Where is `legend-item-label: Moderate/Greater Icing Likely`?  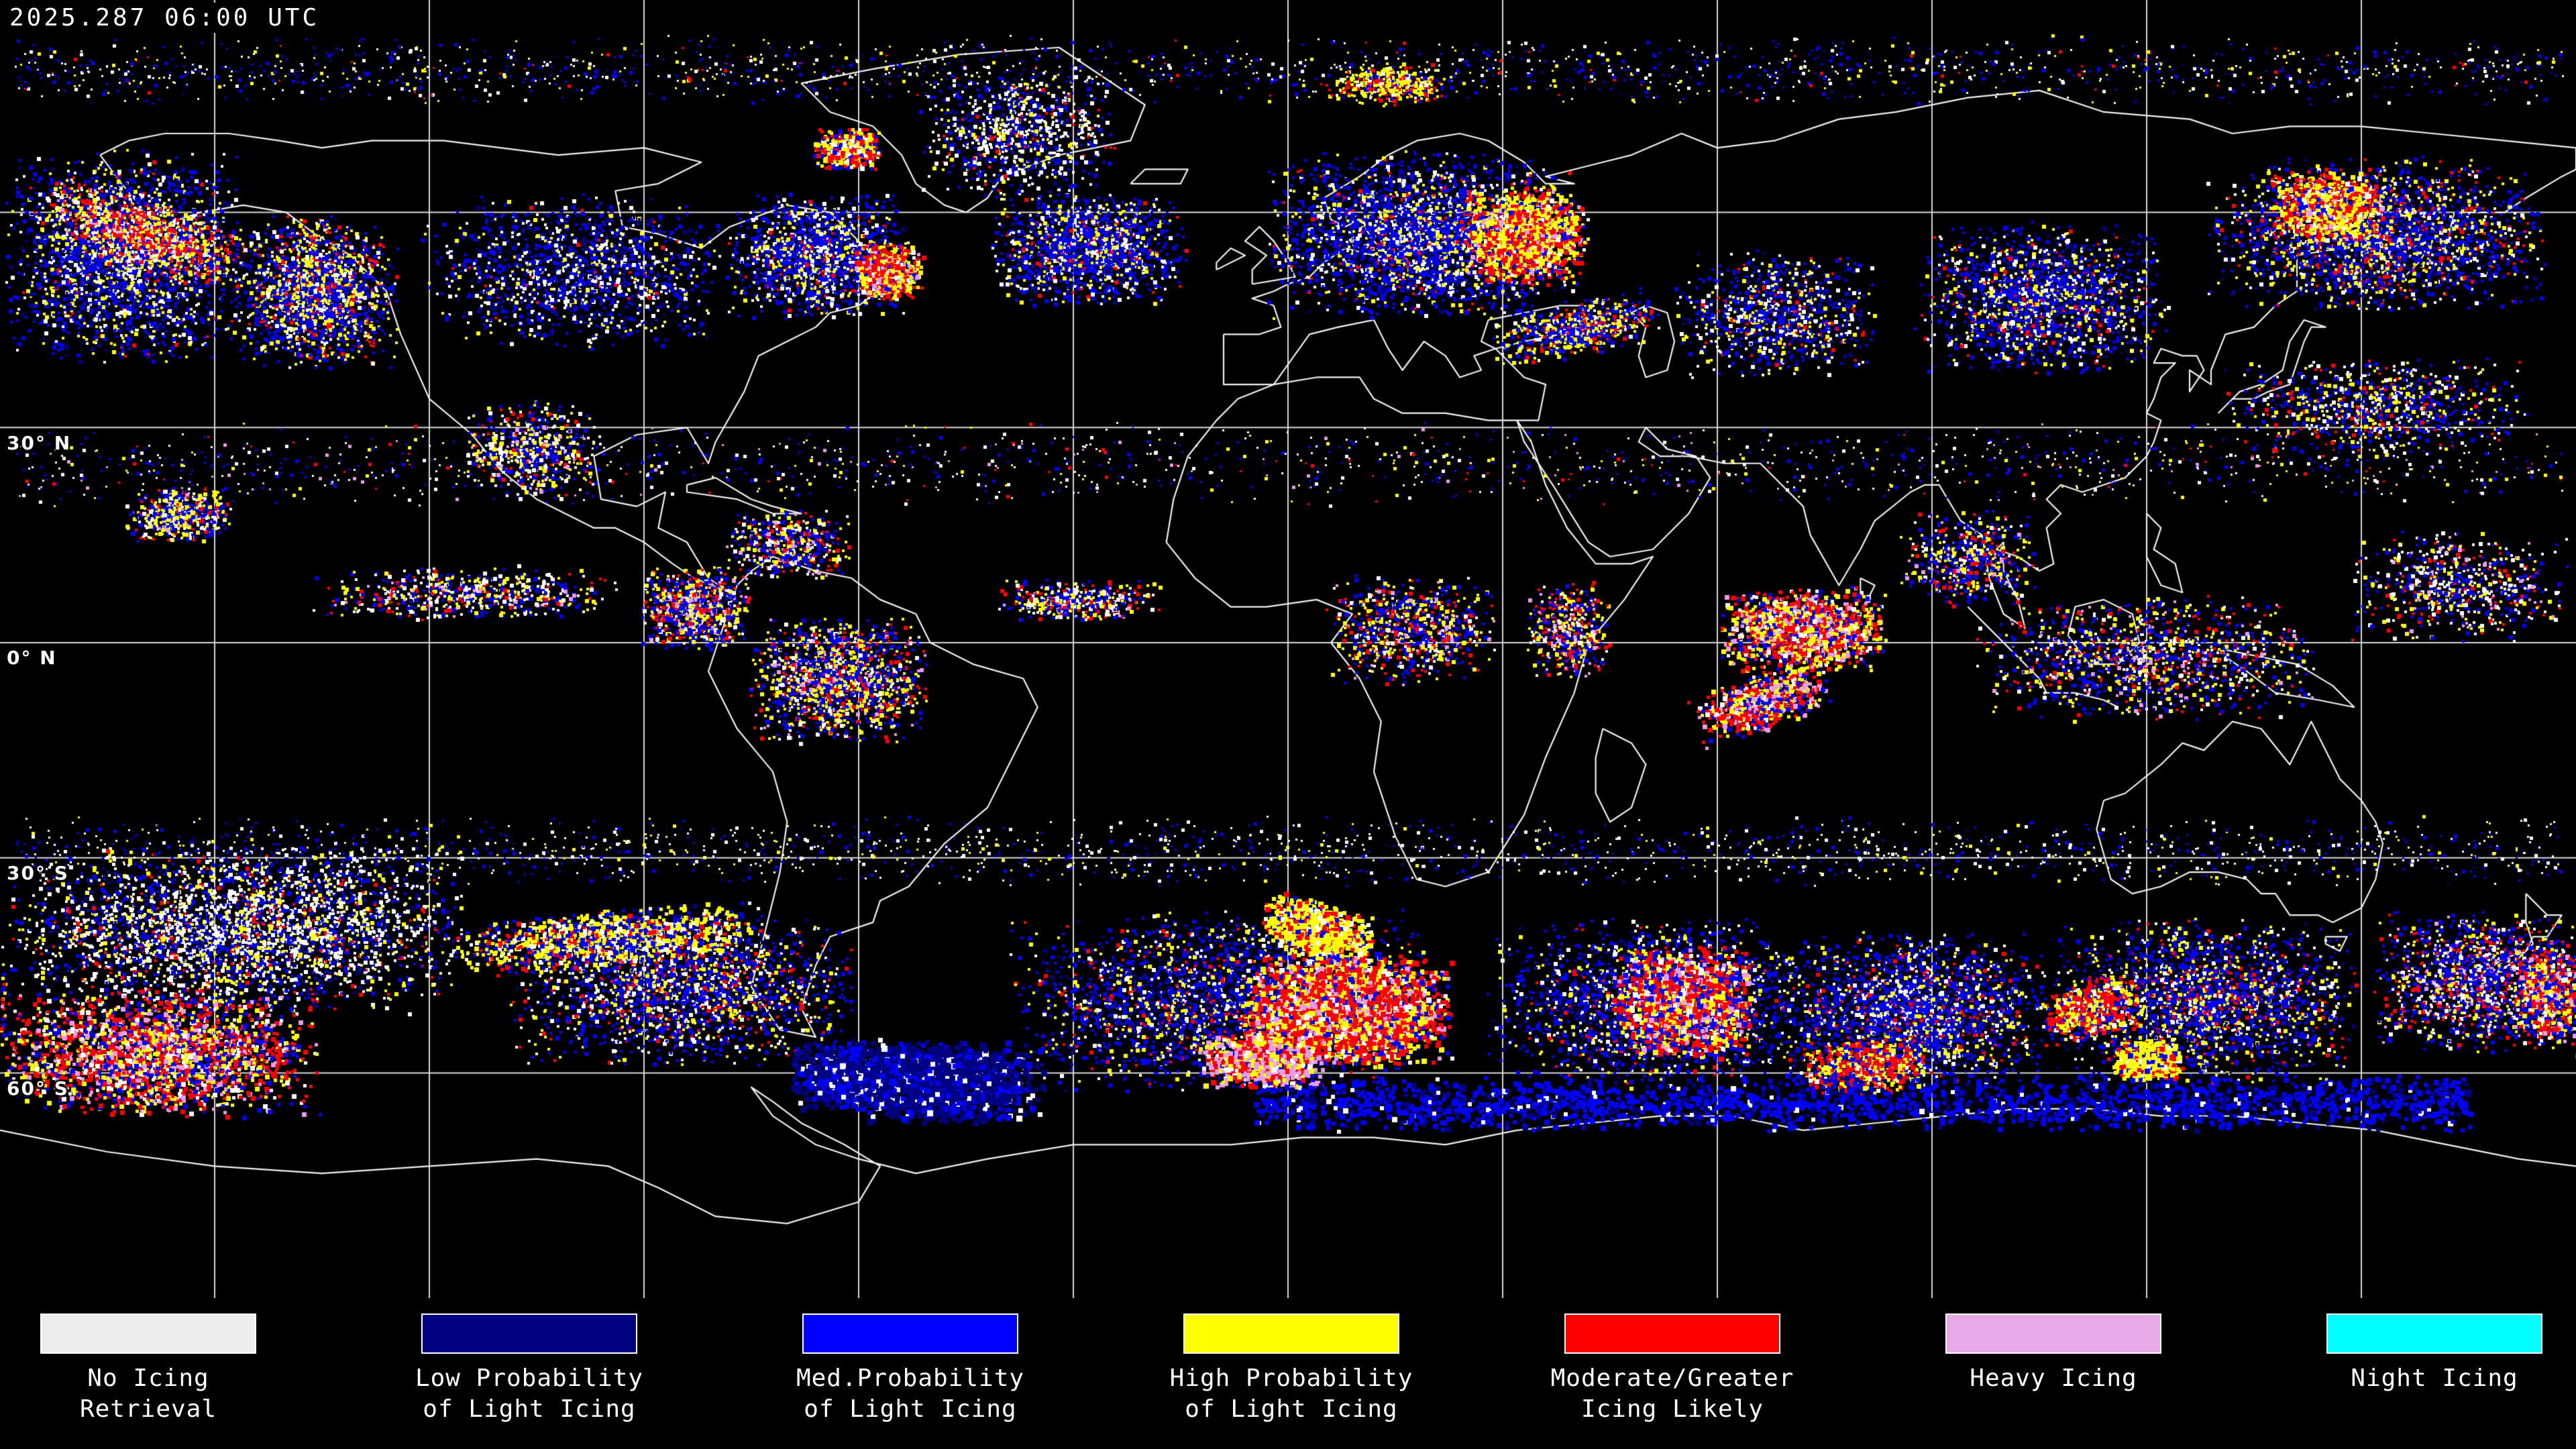 legend-item-label: Moderate/Greater Icing Likely is located at coordinates (1672, 1393).